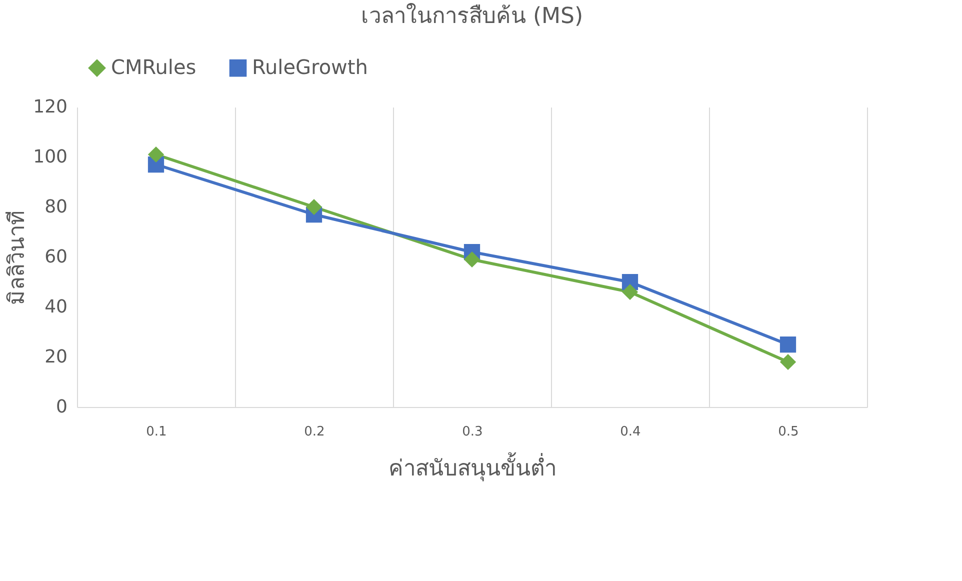 This screenshot has width=962, height=581. Describe the element at coordinates (153, 67) in the screenshot. I see `legend-label: CMRules` at that location.